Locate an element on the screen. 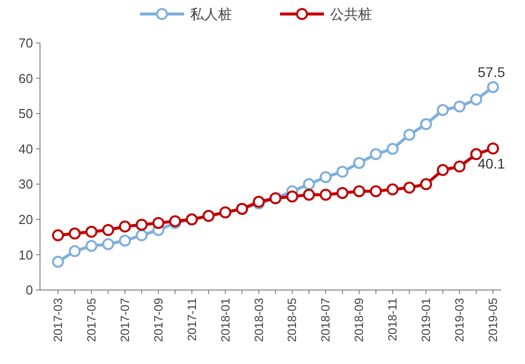 The image size is (525, 364). x-tick-label: 2019-01 is located at coordinates (426, 320).